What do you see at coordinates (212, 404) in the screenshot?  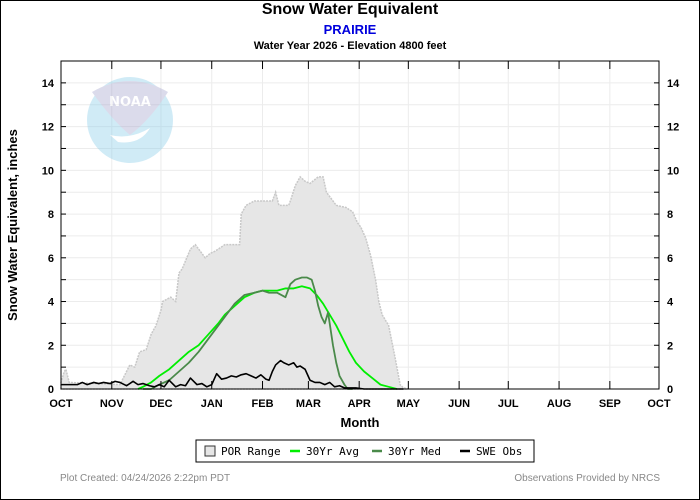 I see `x-tick-label: JAN` at bounding box center [212, 404].